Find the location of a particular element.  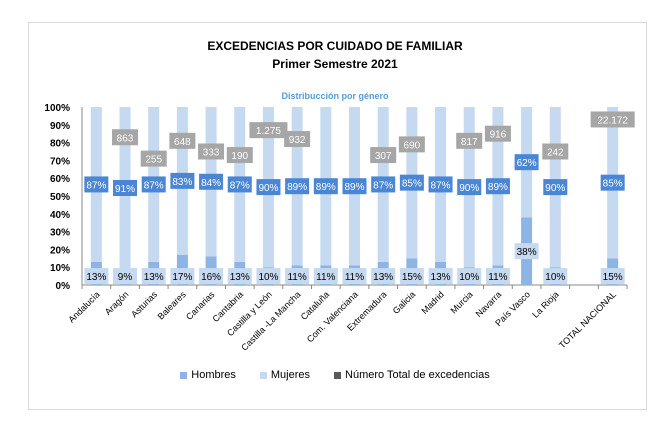

label-total: 22.172 is located at coordinates (612, 120).